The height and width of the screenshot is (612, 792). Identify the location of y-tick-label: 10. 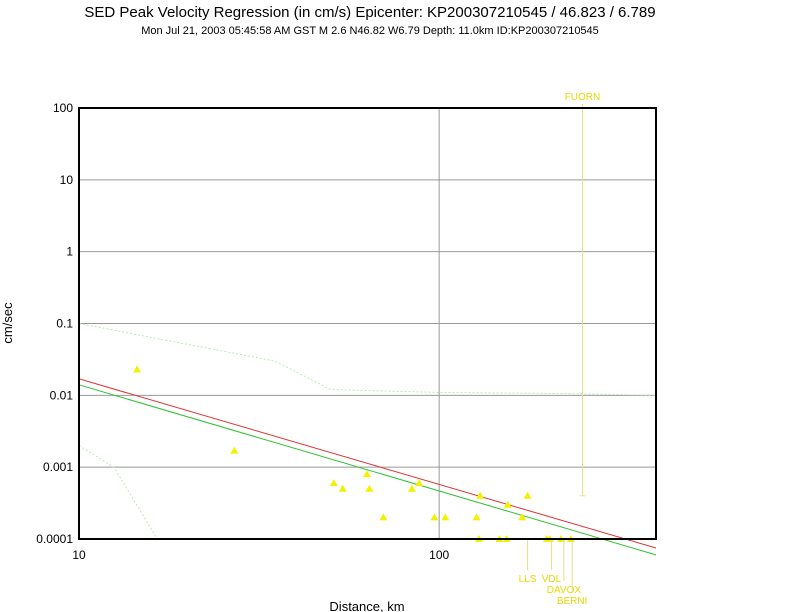
(67, 180).